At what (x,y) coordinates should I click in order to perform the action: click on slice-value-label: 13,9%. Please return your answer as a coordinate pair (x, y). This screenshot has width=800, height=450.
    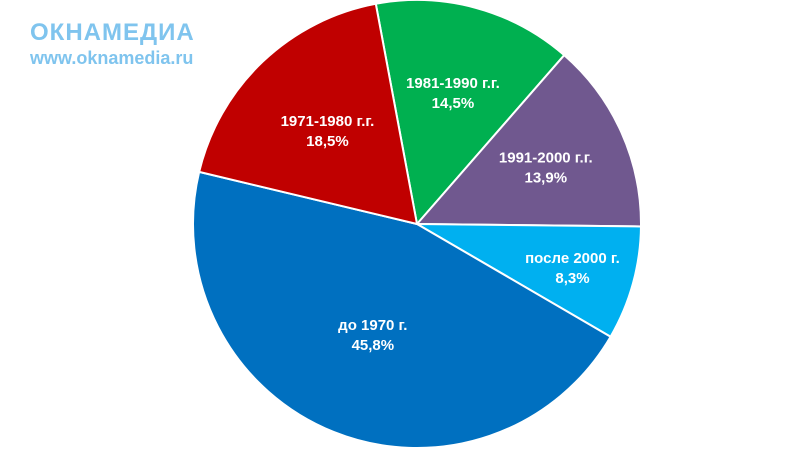
    Looking at the image, I should click on (546, 177).